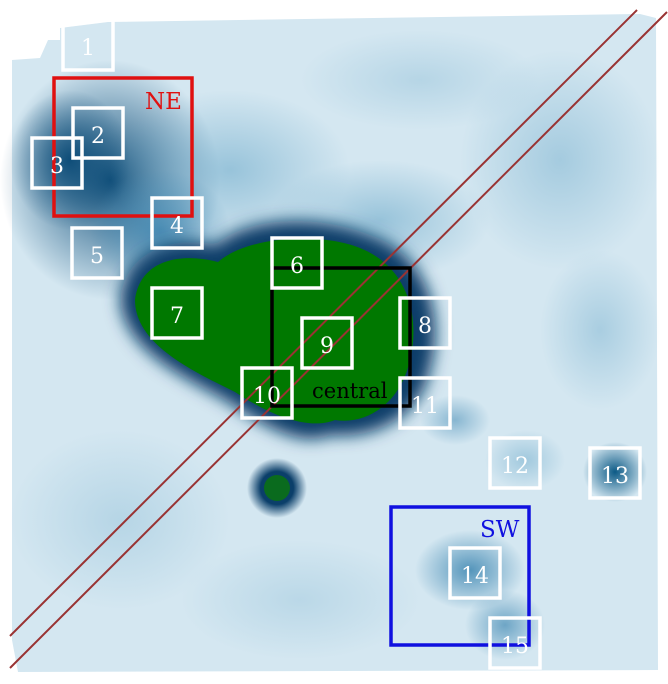 This screenshot has height=684, width=668. Describe the element at coordinates (425, 326) in the screenshot. I see `region-label-8: 8` at that location.